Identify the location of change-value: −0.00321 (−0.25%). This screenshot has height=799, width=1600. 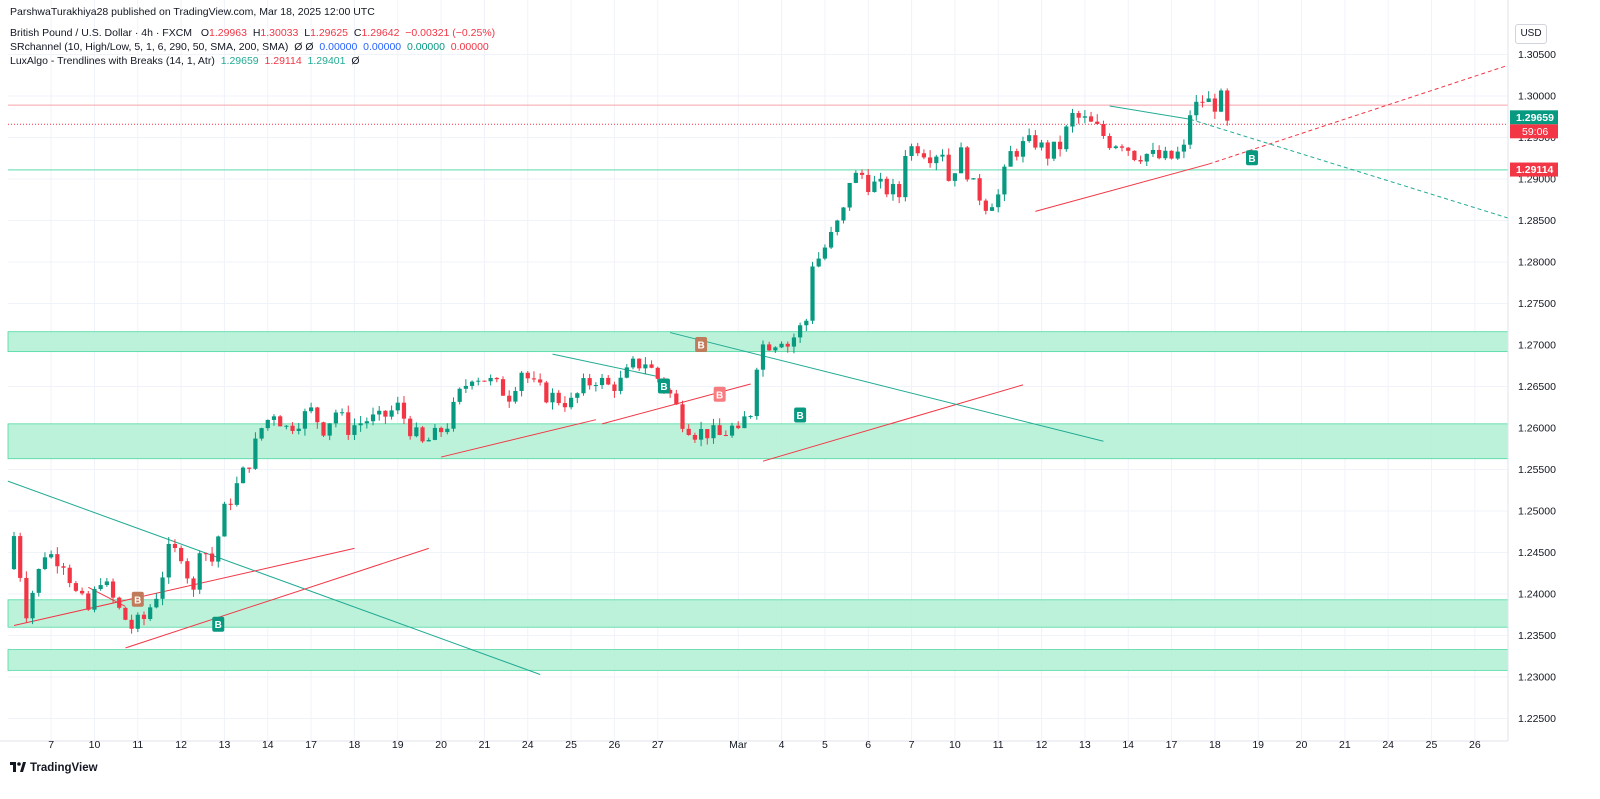
(450, 33).